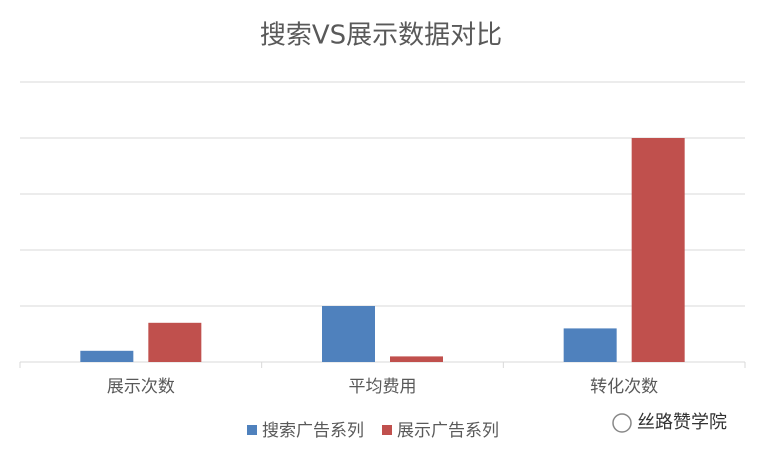  What do you see at coordinates (682, 422) in the screenshot?
I see `watermark-text: 丝路赞学院` at bounding box center [682, 422].